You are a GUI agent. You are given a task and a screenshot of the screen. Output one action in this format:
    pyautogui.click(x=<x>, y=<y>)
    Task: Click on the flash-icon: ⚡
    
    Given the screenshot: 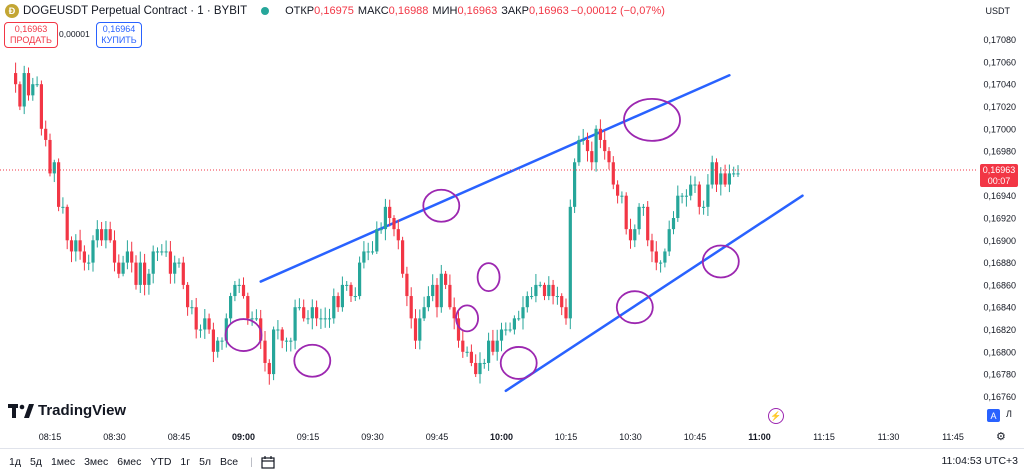 What is the action you would take?
    pyautogui.click(x=776, y=416)
    